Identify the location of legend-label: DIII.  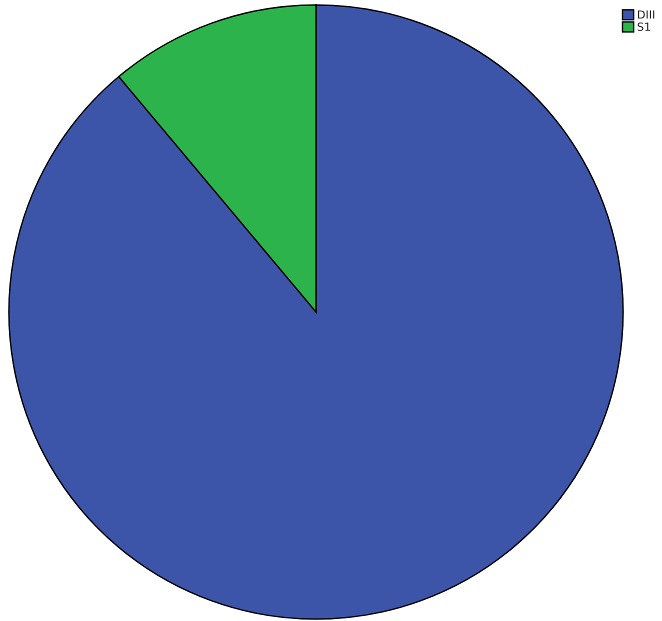
(646, 14).